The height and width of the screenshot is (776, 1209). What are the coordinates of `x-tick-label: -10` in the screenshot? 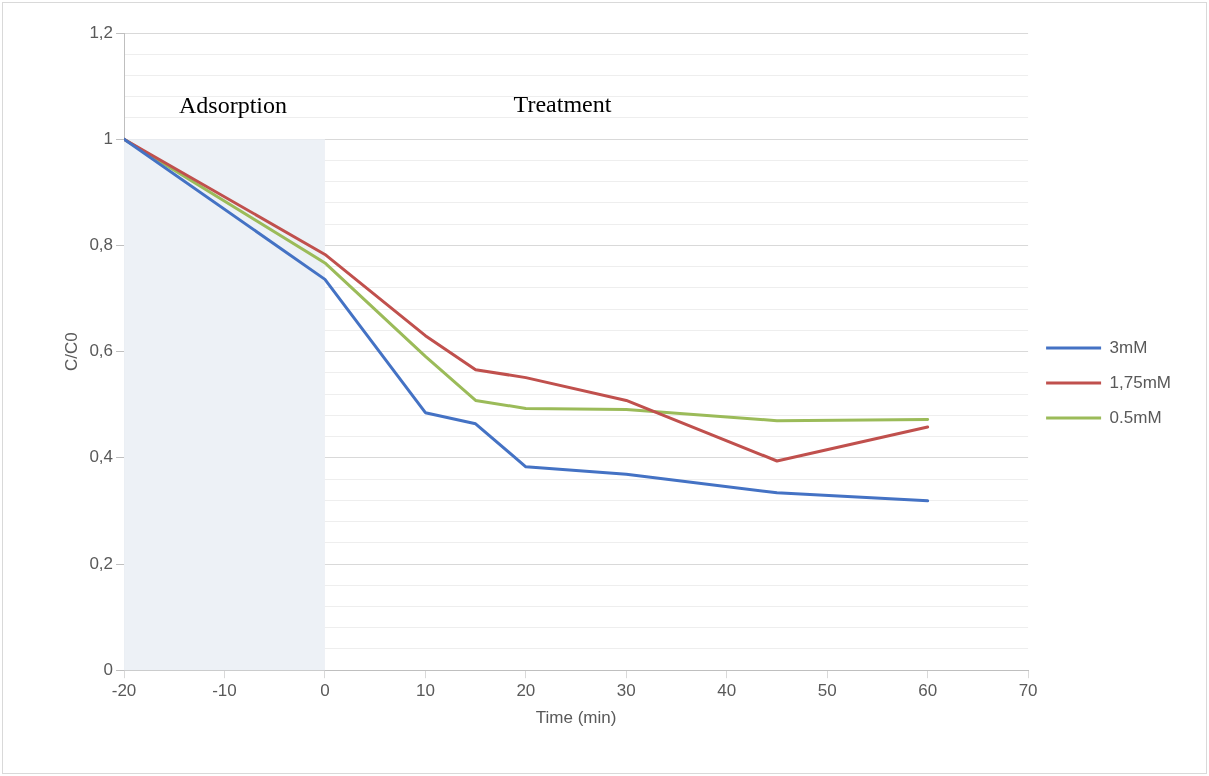 It's located at (224, 691).